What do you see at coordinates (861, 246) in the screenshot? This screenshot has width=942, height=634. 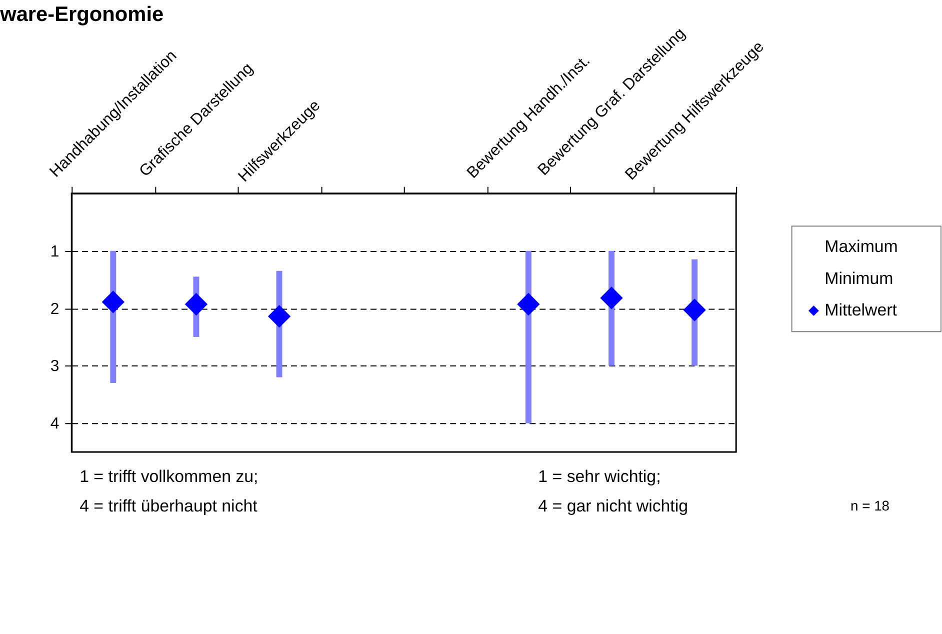 I see `text: Maximum` at bounding box center [861, 246].